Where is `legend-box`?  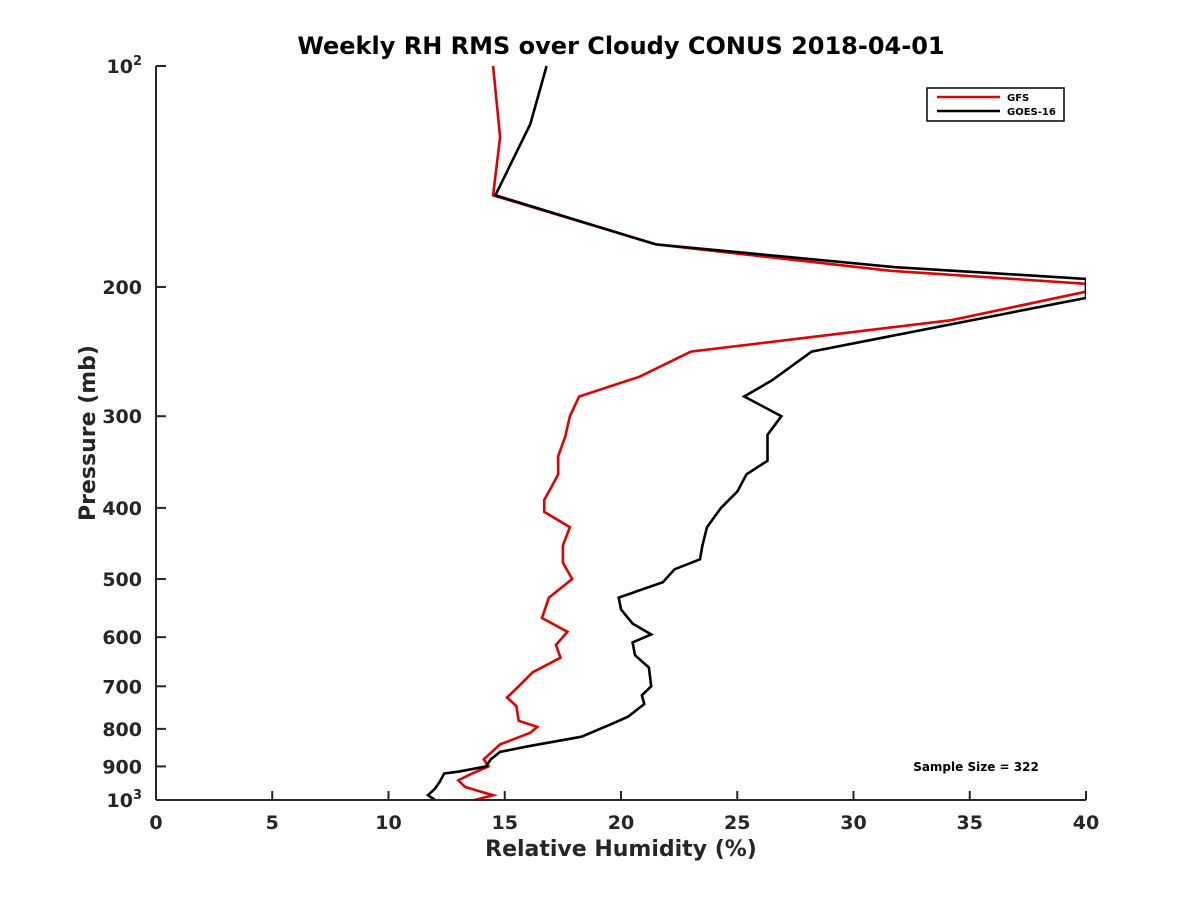
legend-box is located at coordinates (995, 104).